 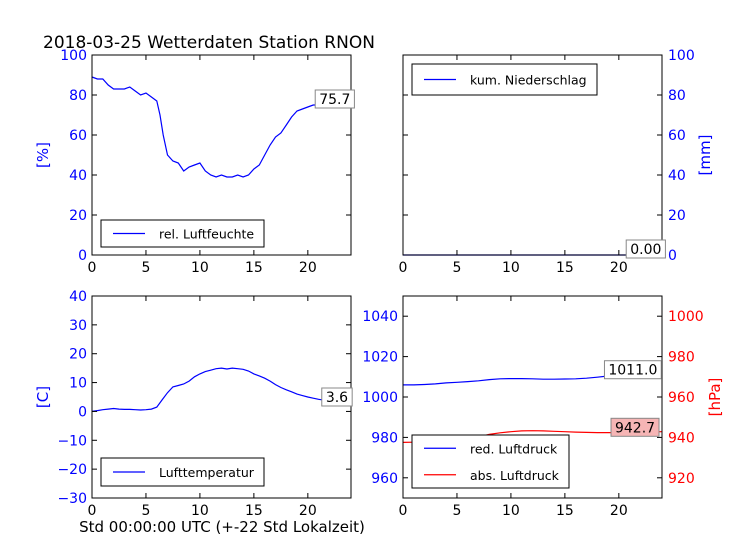 What do you see at coordinates (82, 412) in the screenshot?
I see `y-tick-label-temperature: 0` at bounding box center [82, 412].